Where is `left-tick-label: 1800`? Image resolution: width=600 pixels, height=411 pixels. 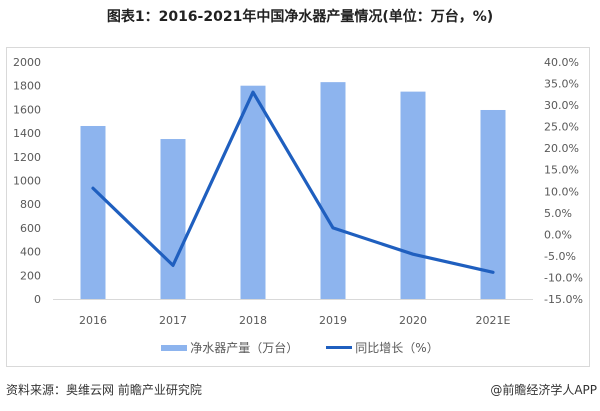
left-tick-label: 1800 is located at coordinates (27, 86).